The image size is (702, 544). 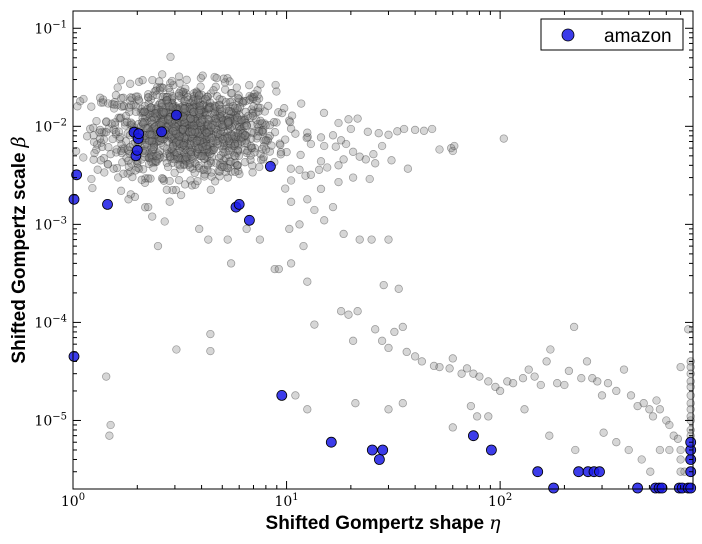 I want to click on y-tick-label-exponent: −1, so click(x=59, y=24).